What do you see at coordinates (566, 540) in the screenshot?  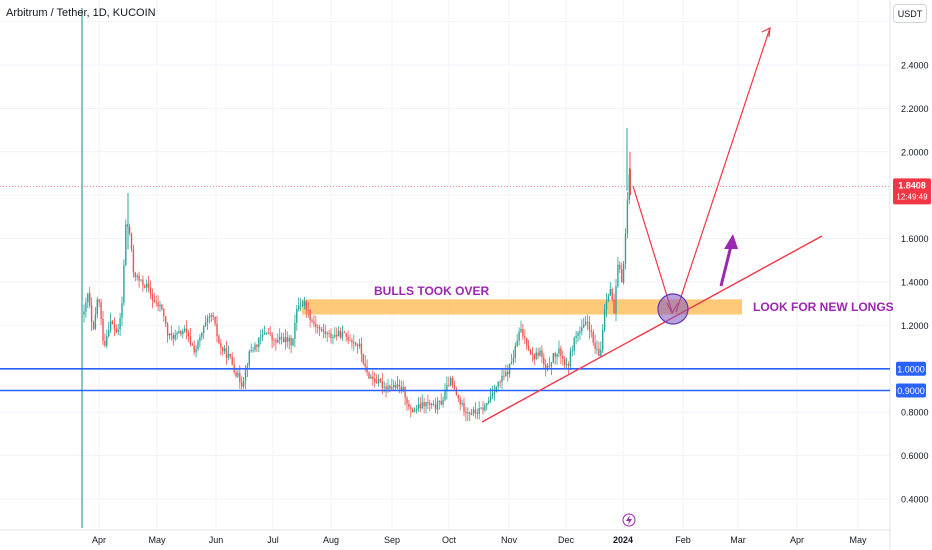 I see `x-tick-label: Dec` at bounding box center [566, 540].